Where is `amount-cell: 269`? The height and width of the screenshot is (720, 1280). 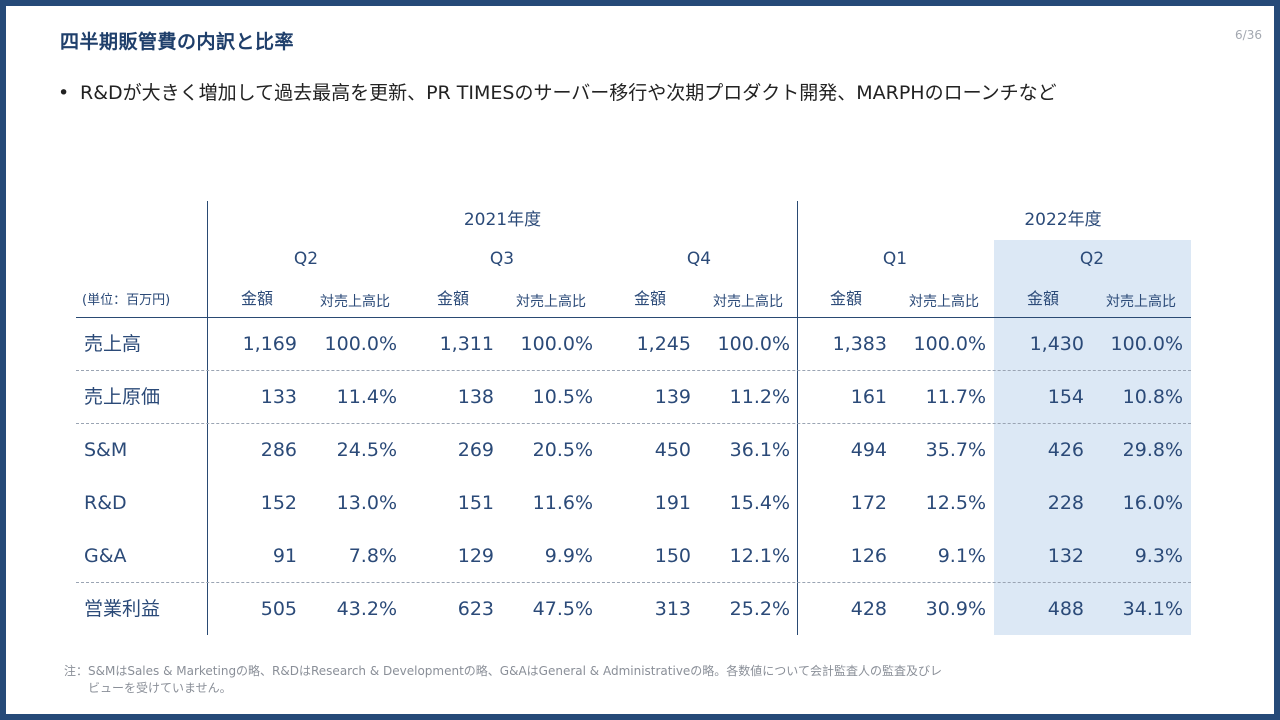 amount-cell: 269 is located at coordinates (475, 450).